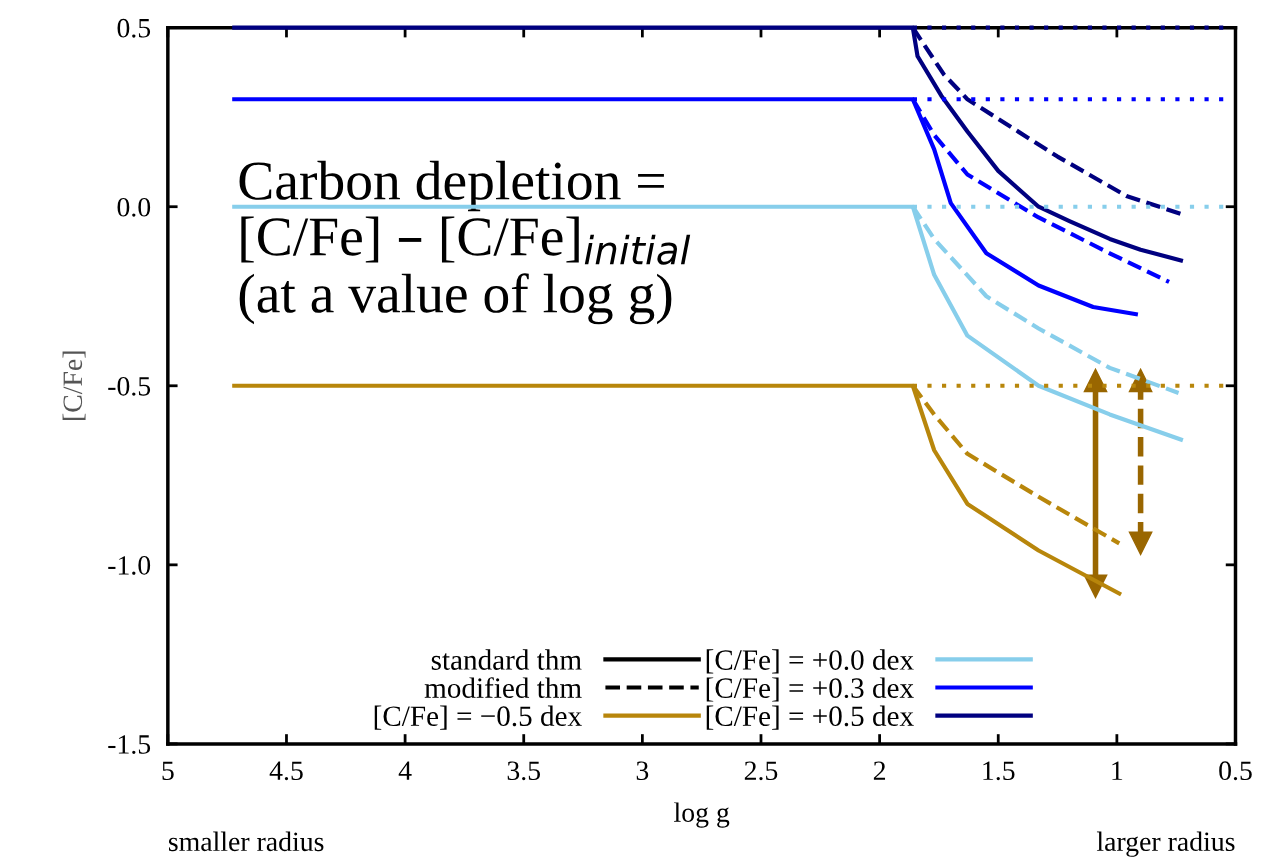  Describe the element at coordinates (246, 841) in the screenshot. I see `text: smaller radius` at that location.